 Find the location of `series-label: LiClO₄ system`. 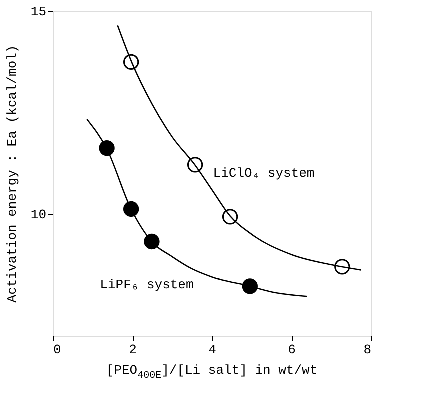

series-label: LiClO₄ system is located at coordinates (264, 173).